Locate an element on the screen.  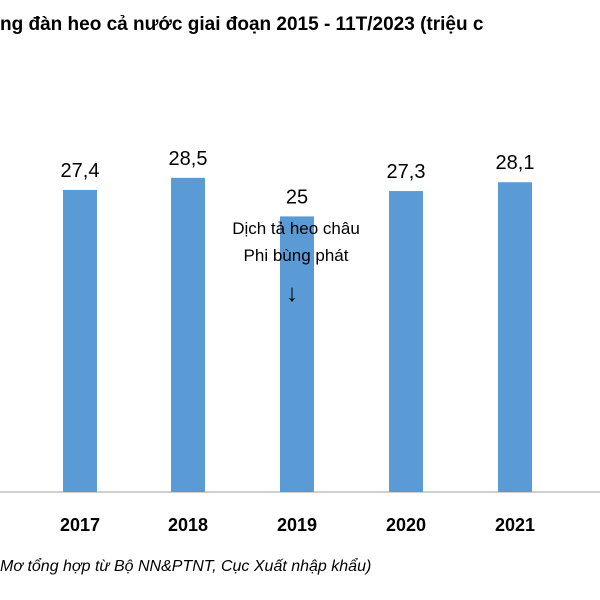
x-tick-labels: 2017 2018 2019 2020 2021 is located at coordinates (297, 525).